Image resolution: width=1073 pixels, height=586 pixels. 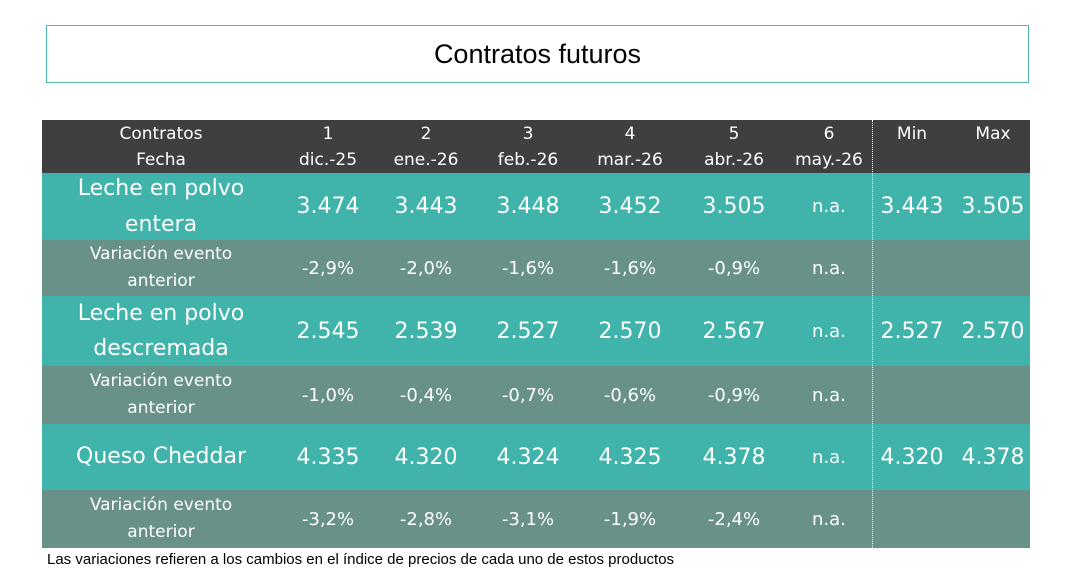 I want to click on separator, so click(x=872, y=334).